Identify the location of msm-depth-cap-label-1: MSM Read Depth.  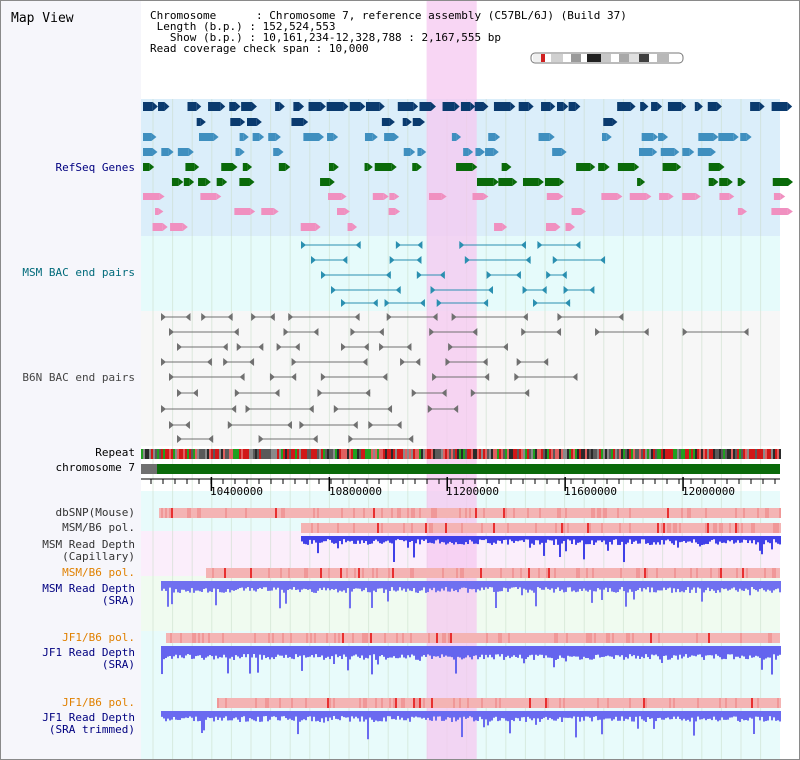
(88, 544).